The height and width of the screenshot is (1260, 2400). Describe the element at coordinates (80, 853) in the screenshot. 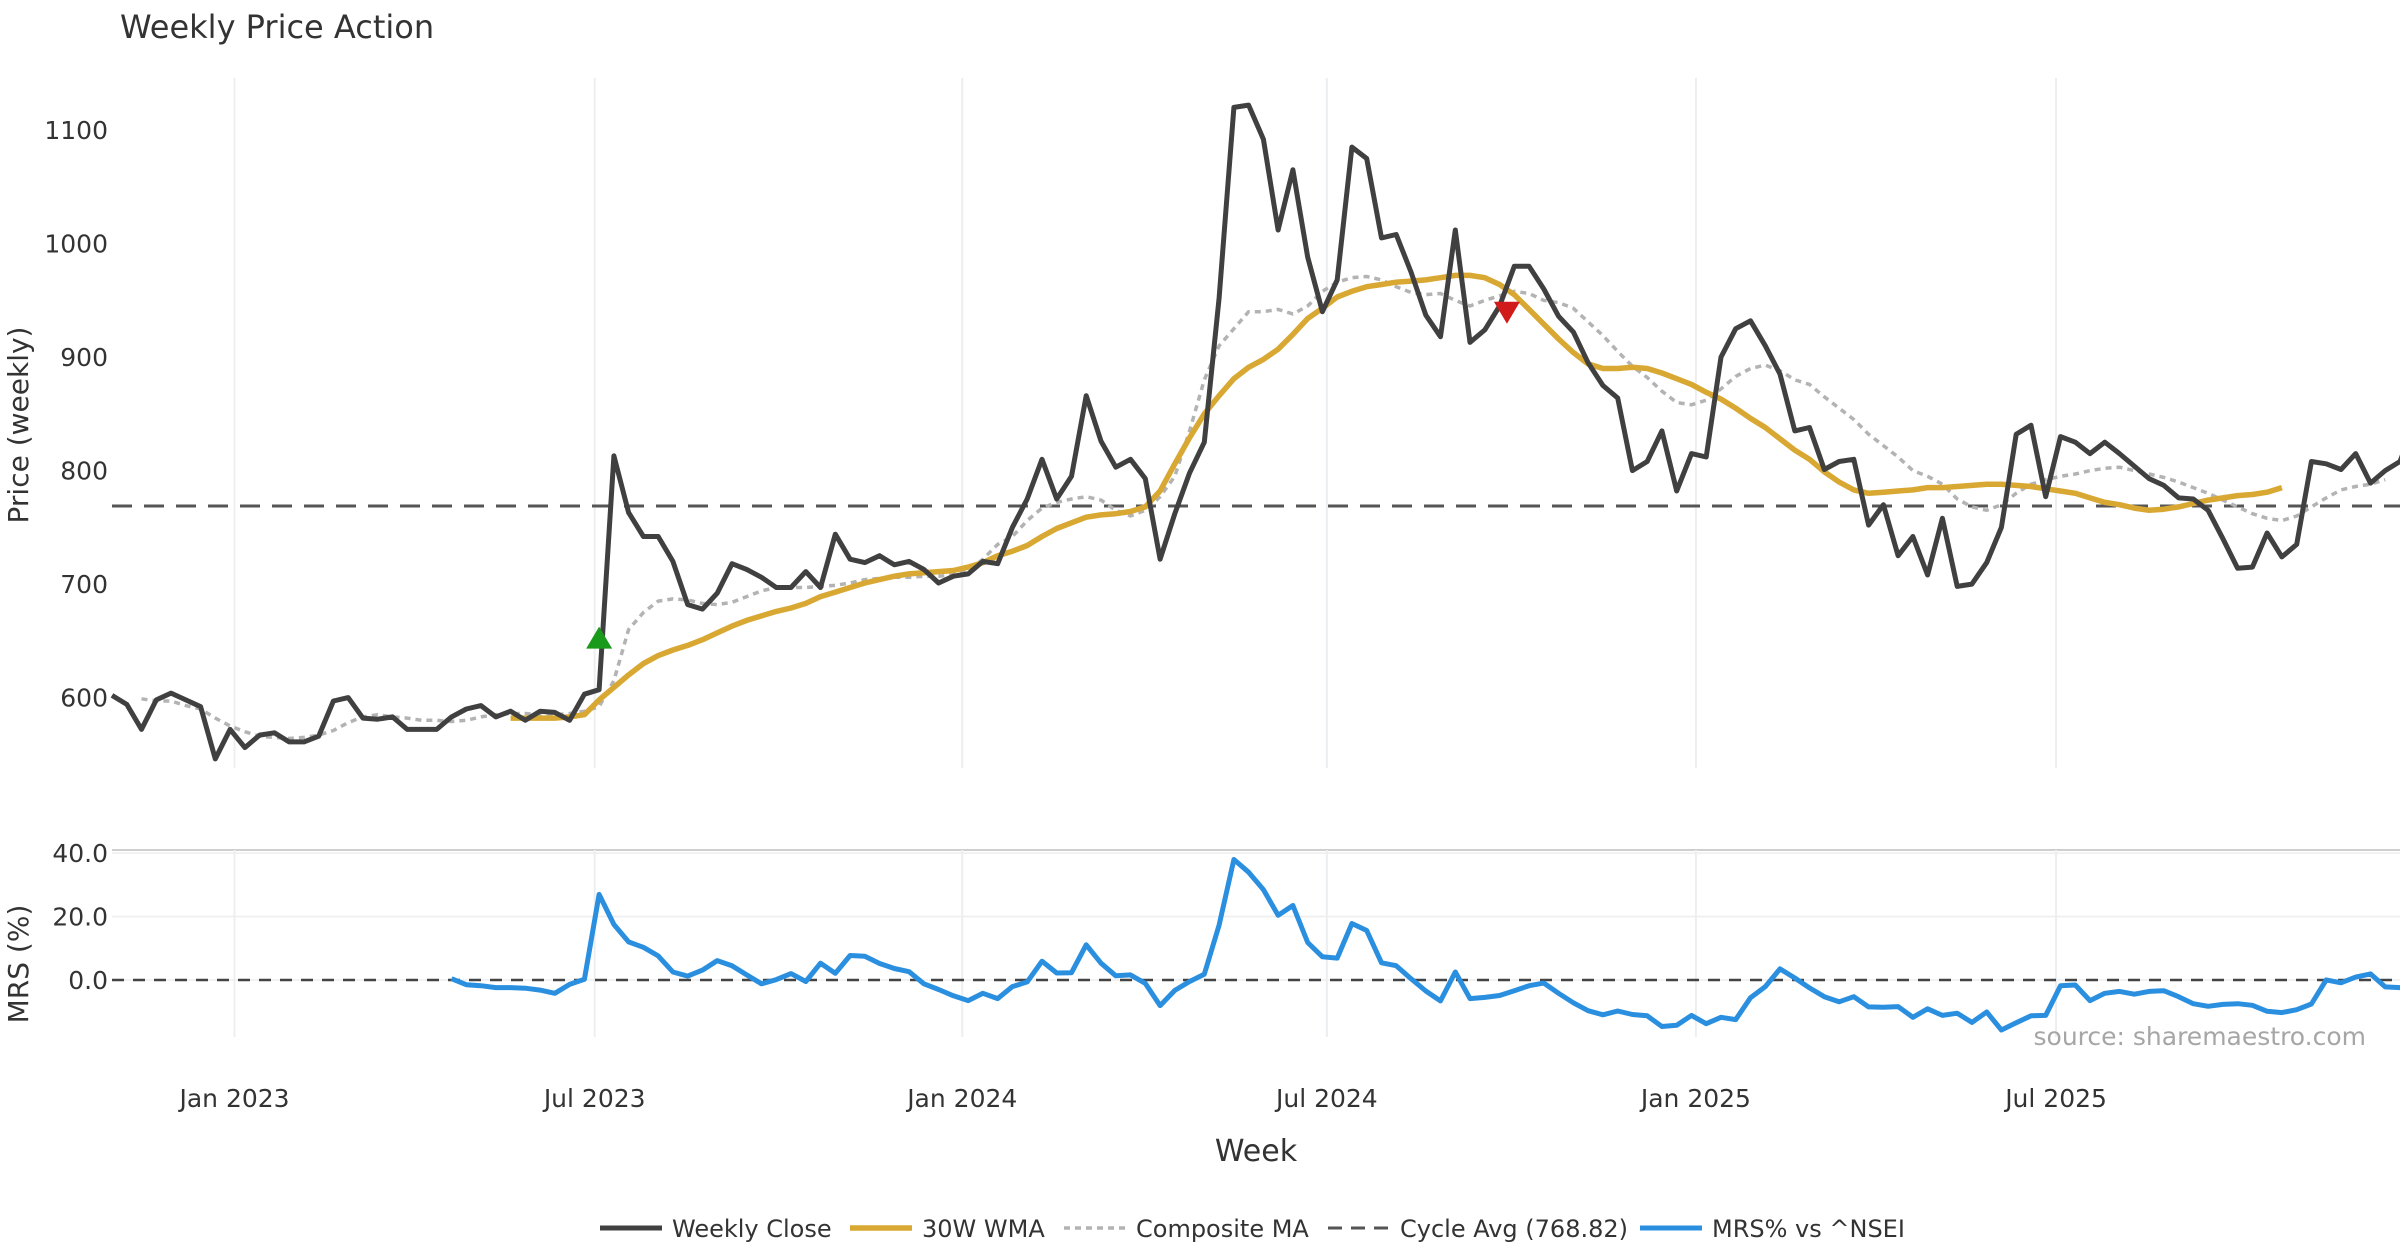

I see `mrs-y-tick-label: 40.0` at that location.